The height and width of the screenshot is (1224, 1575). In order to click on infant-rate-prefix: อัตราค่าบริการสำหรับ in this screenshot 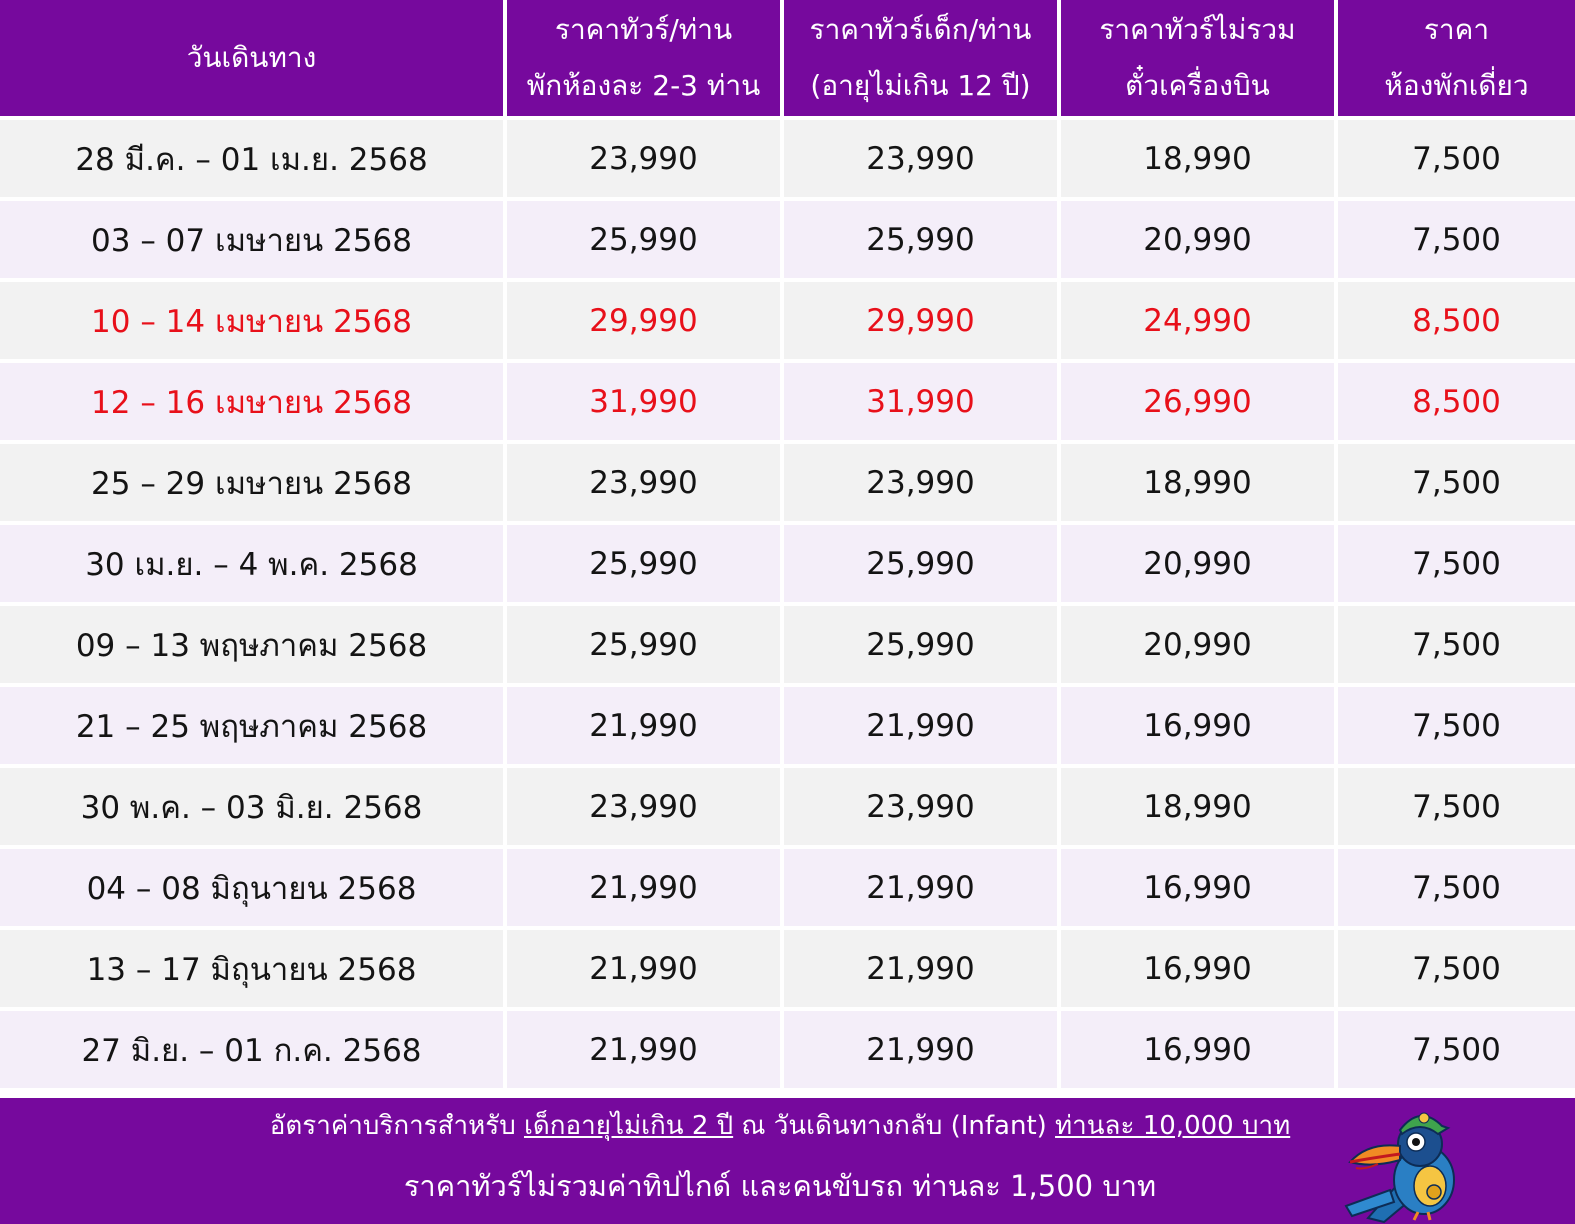, I will do `click(396, 1126)`.